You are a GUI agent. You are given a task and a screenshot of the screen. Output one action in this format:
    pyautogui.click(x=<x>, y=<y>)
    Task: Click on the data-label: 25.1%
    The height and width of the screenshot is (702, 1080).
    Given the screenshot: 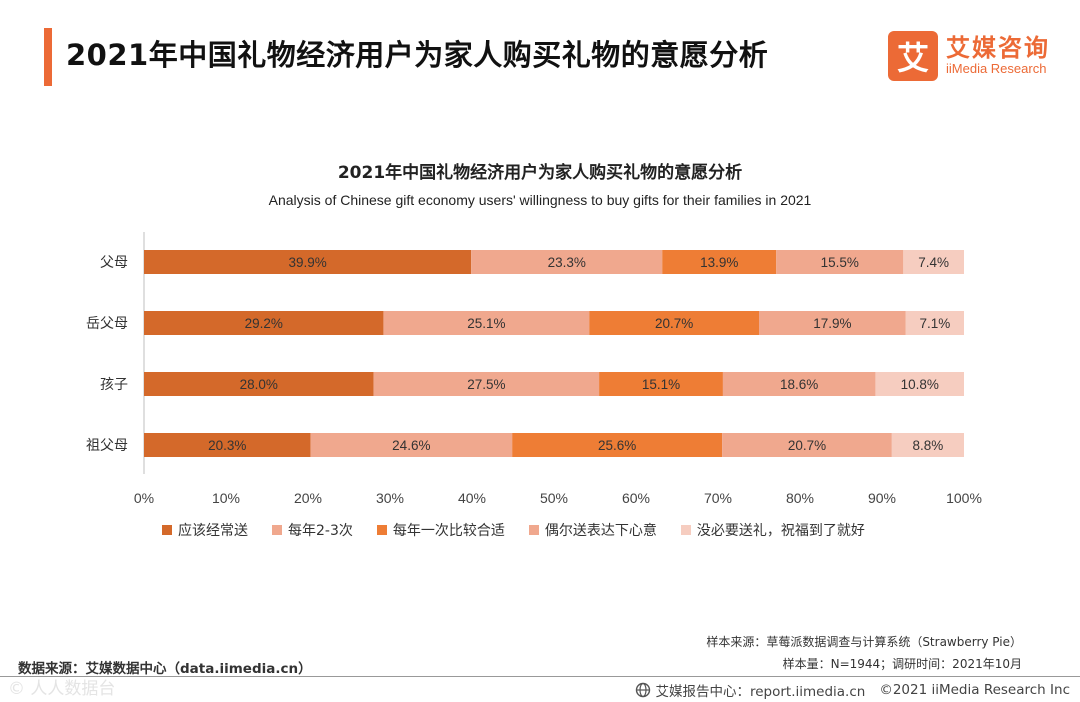 What is the action you would take?
    pyautogui.click(x=486, y=323)
    